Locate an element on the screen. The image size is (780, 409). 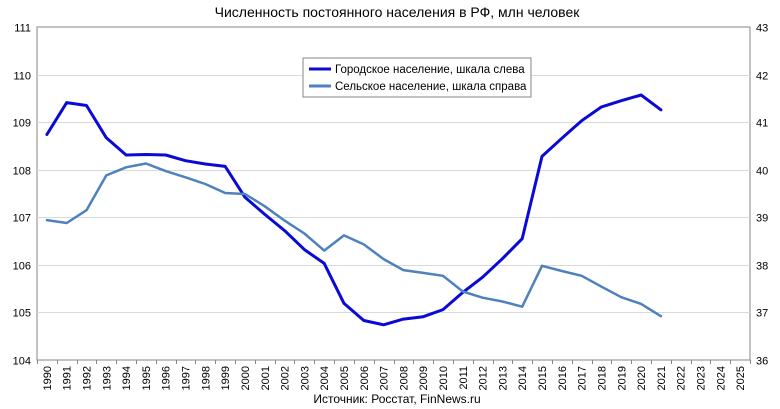
y-right-tick-label: 41 is located at coordinates (762, 124).